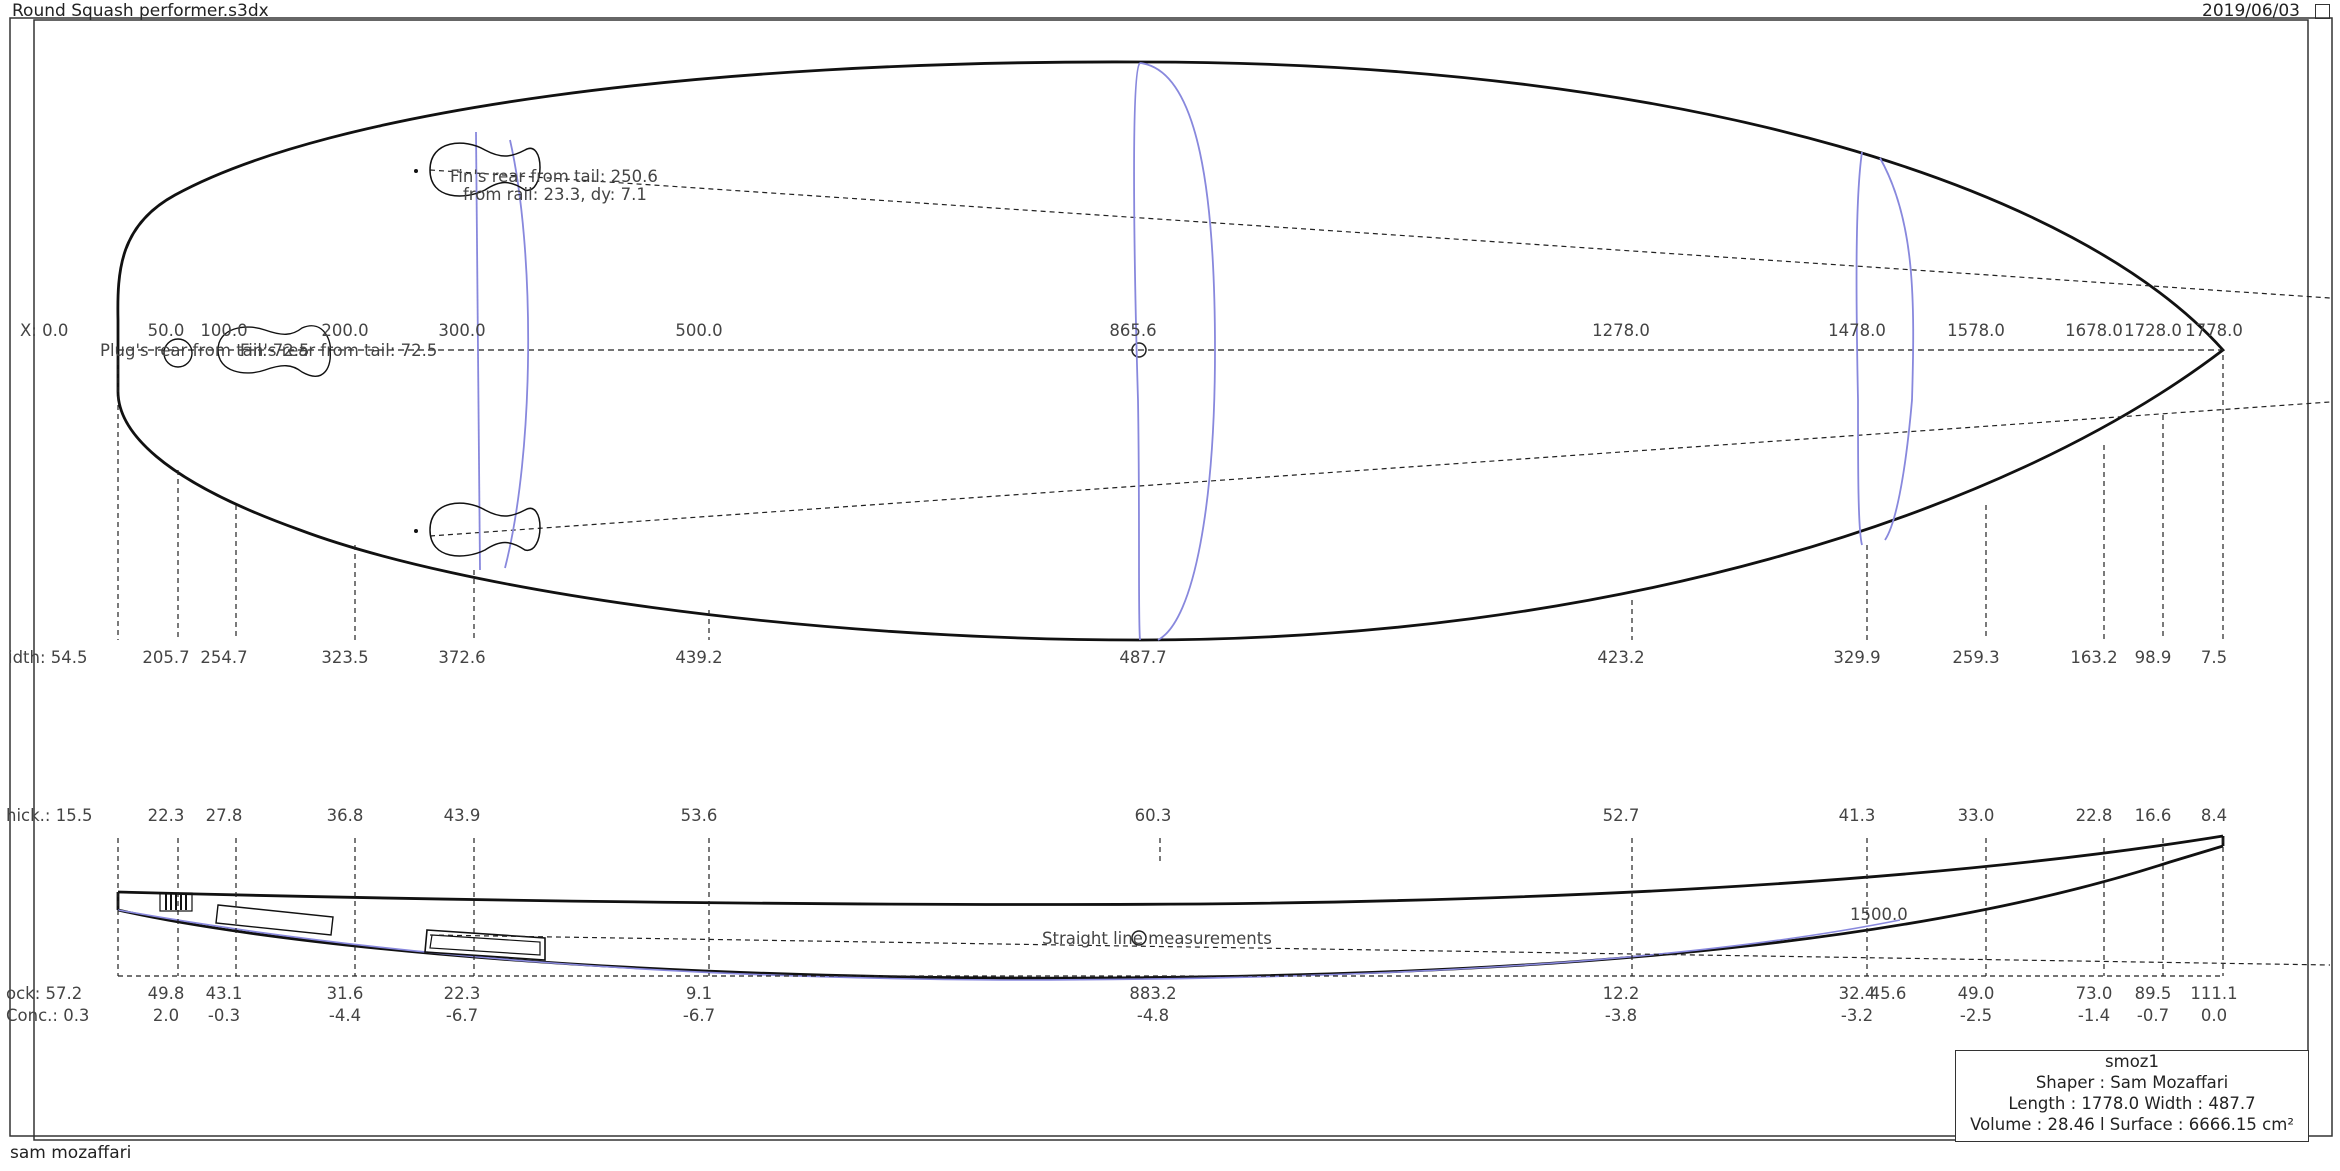  I want to click on footer-user: sam mozaffari, so click(71, 1153).